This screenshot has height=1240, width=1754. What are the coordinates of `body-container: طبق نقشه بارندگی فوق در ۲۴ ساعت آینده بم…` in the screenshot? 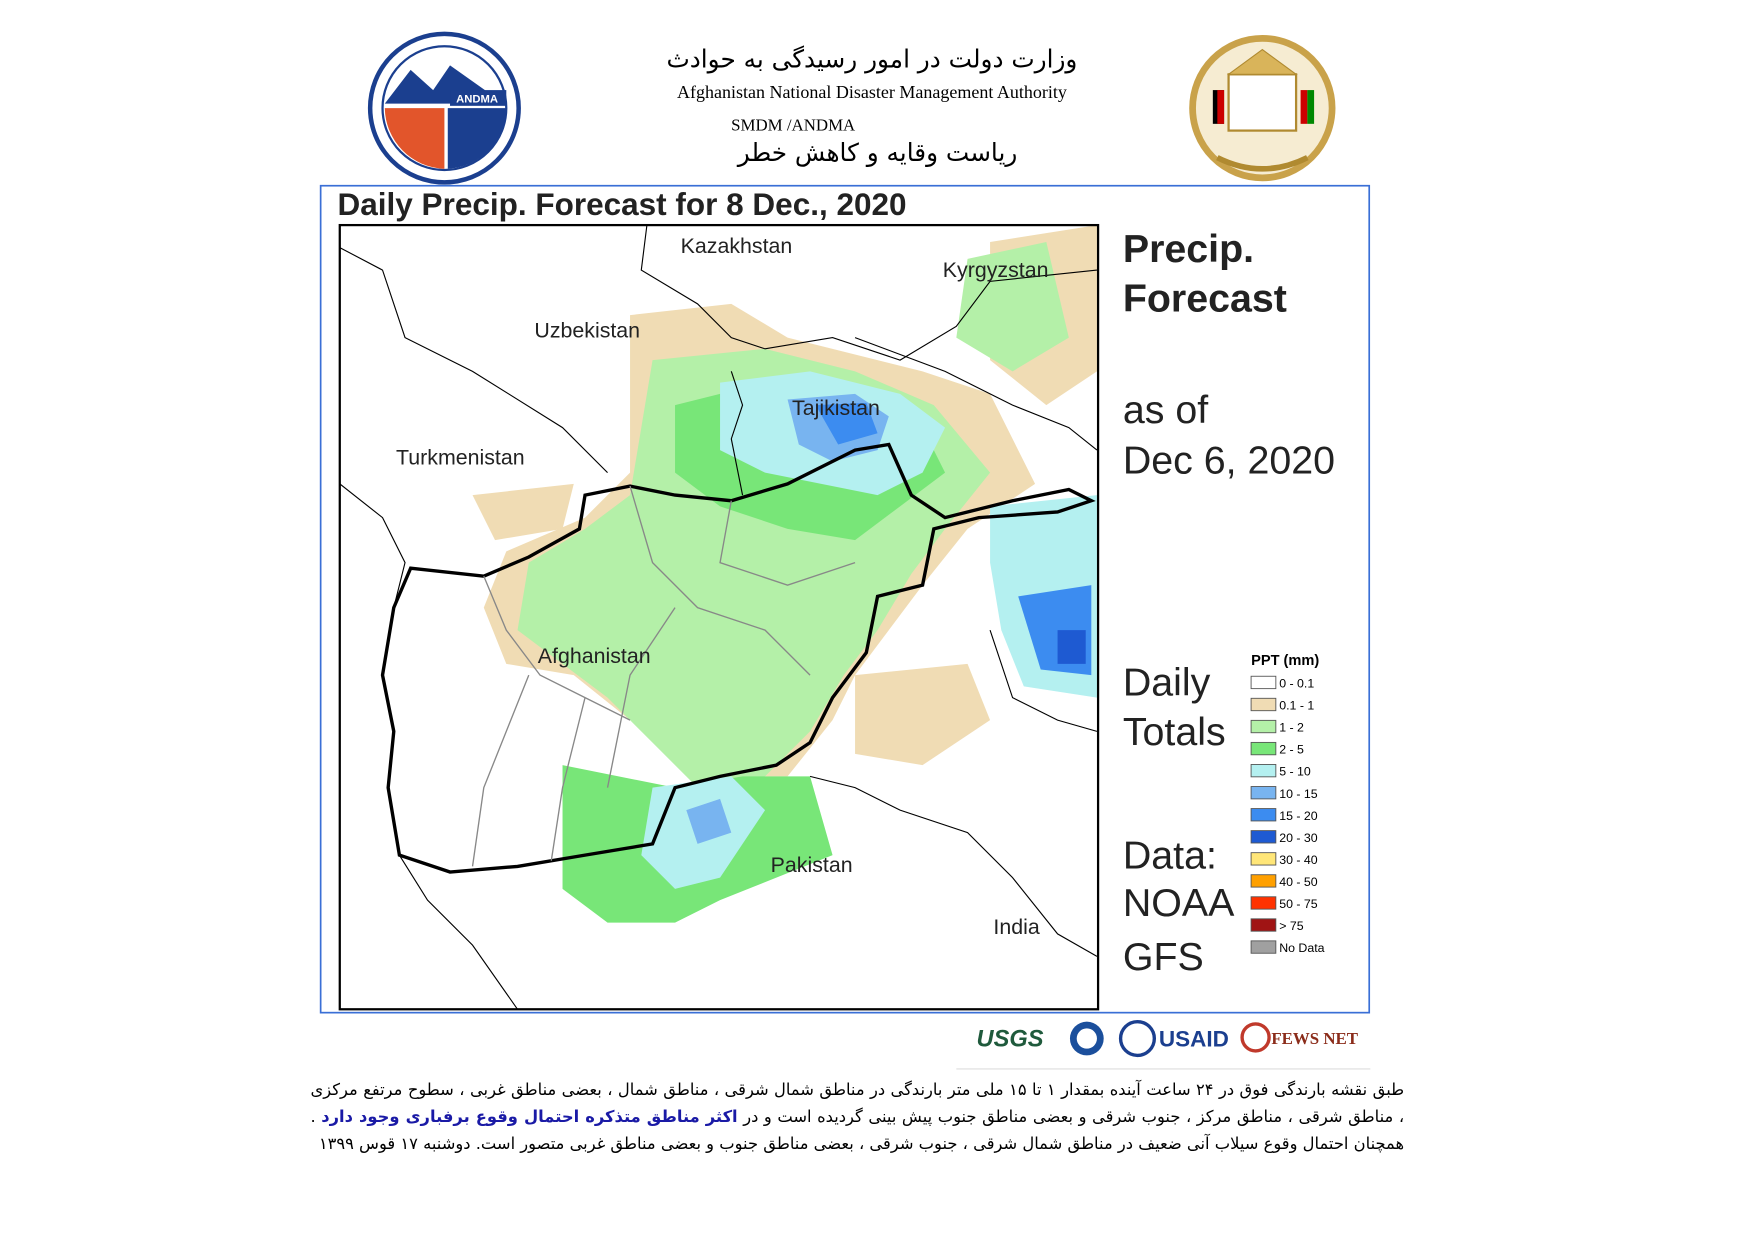 It's located at (858, 1117).